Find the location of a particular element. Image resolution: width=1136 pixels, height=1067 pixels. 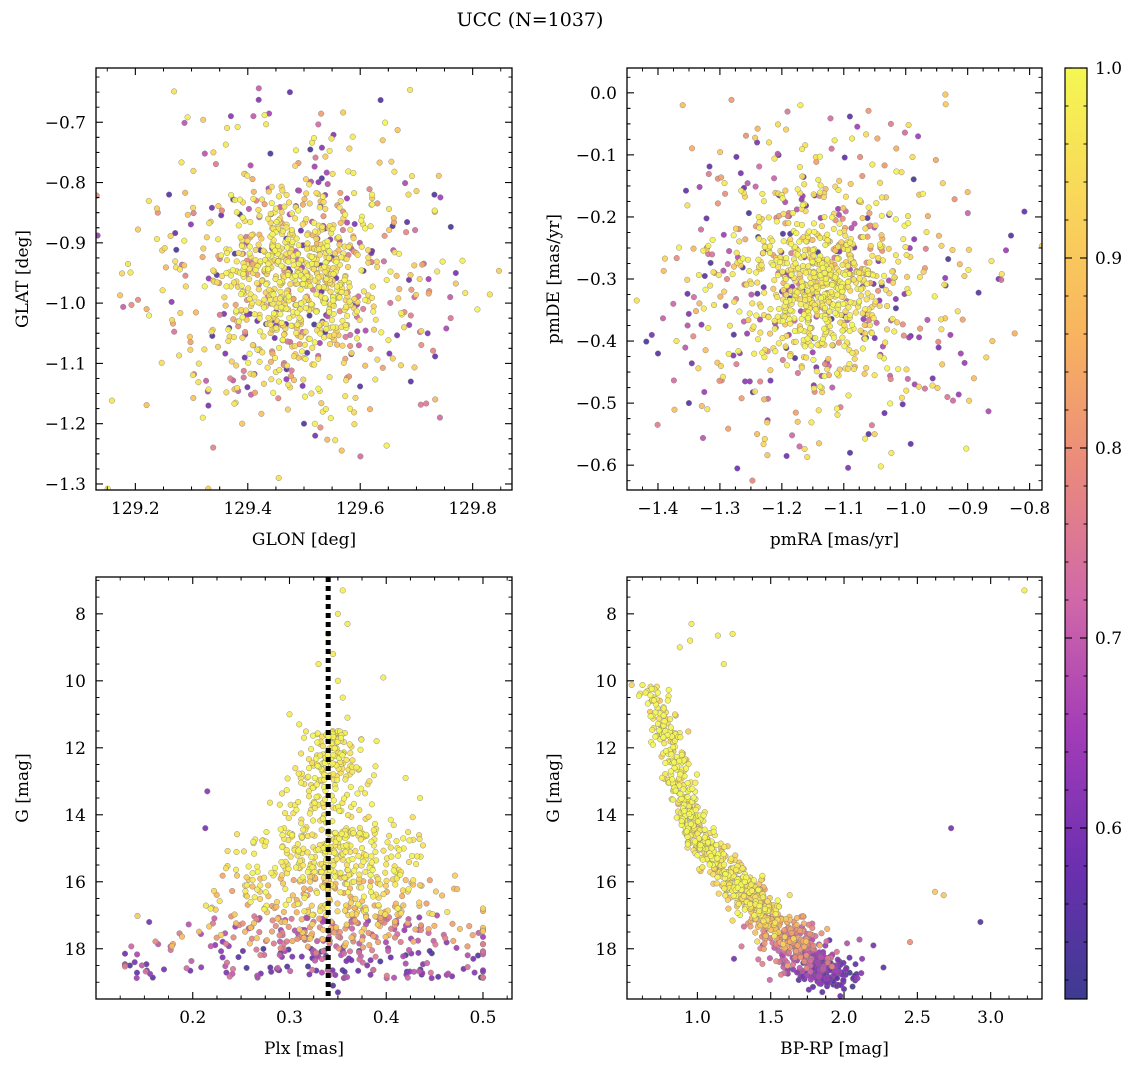

cmd-xlabel: BP-RP [mag] is located at coordinates (834, 1049).